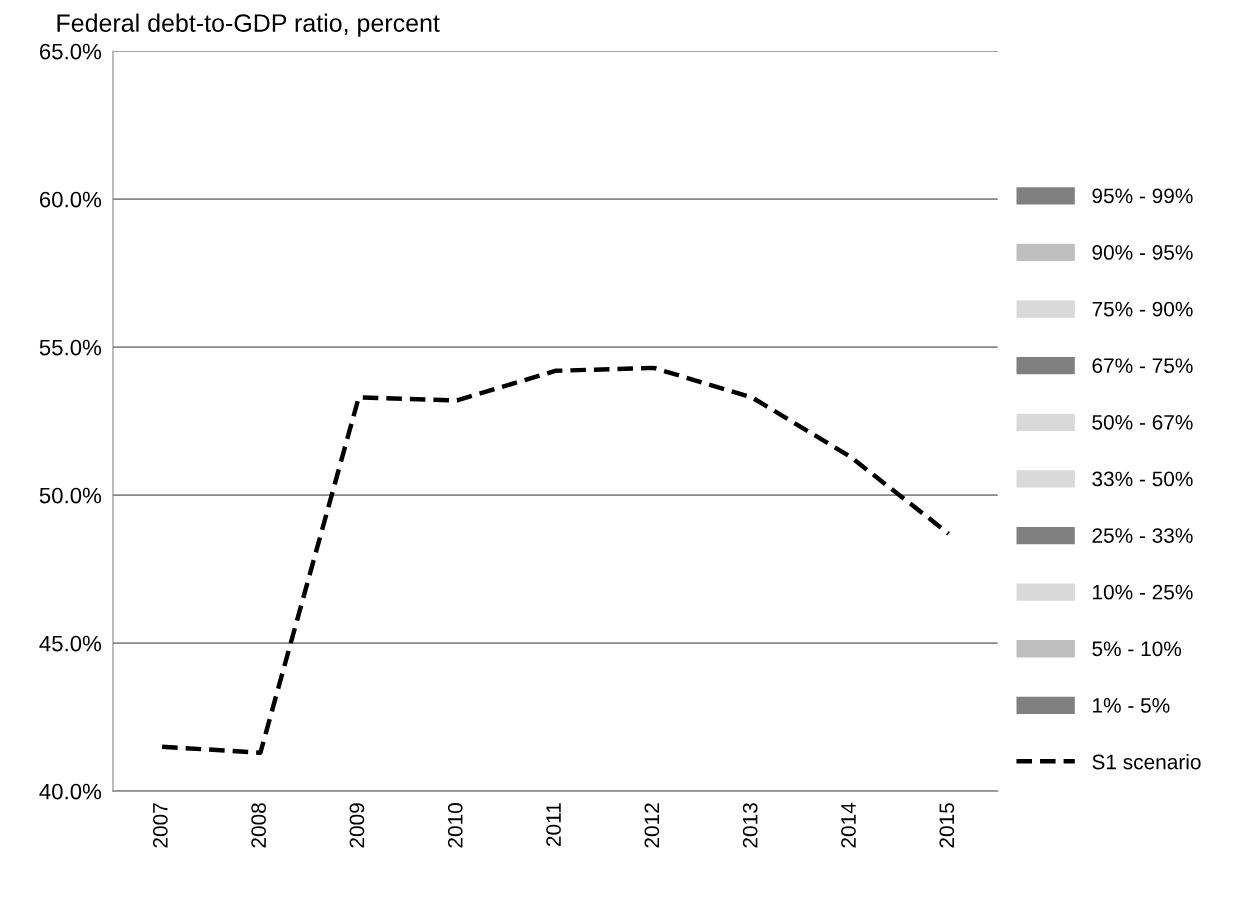  Describe the element at coordinates (70, 643) in the screenshot. I see `y-tick-label: 45.0%` at that location.